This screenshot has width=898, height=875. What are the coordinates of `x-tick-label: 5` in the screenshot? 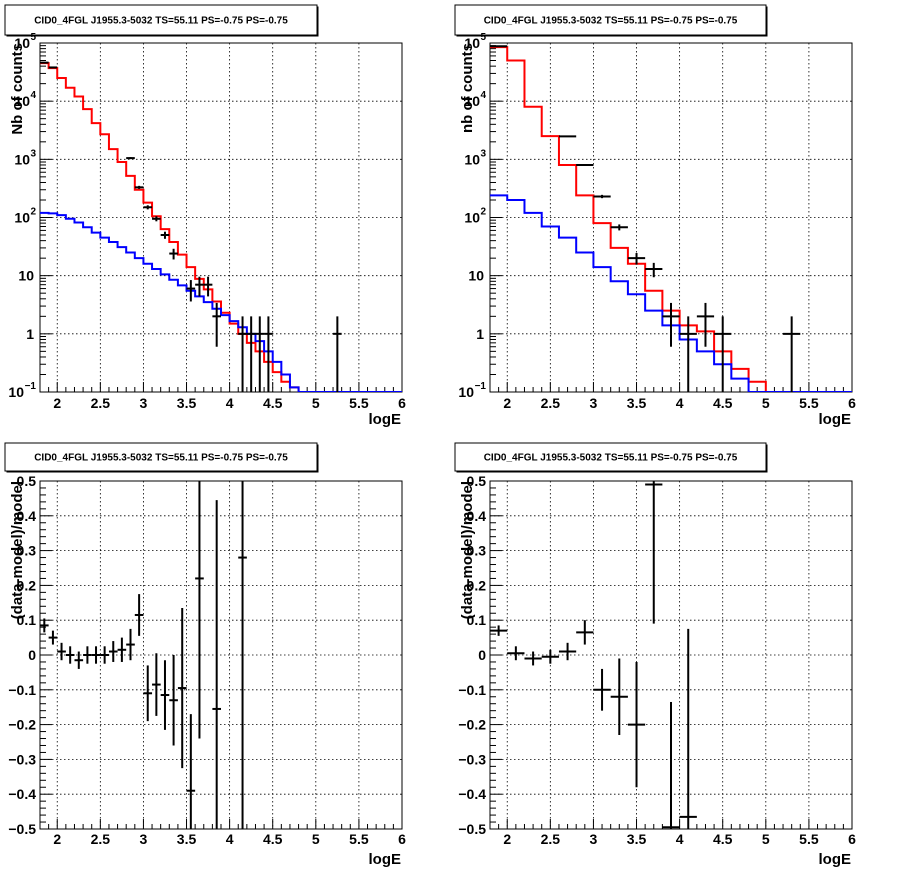 It's located at (316, 403).